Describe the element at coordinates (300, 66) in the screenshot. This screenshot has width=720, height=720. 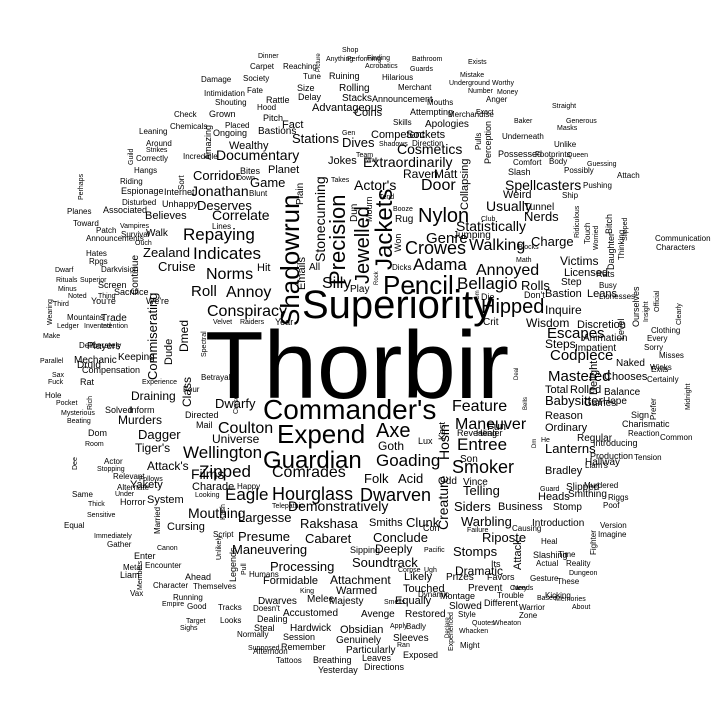
I see `word-dinner: Reaching` at that location.